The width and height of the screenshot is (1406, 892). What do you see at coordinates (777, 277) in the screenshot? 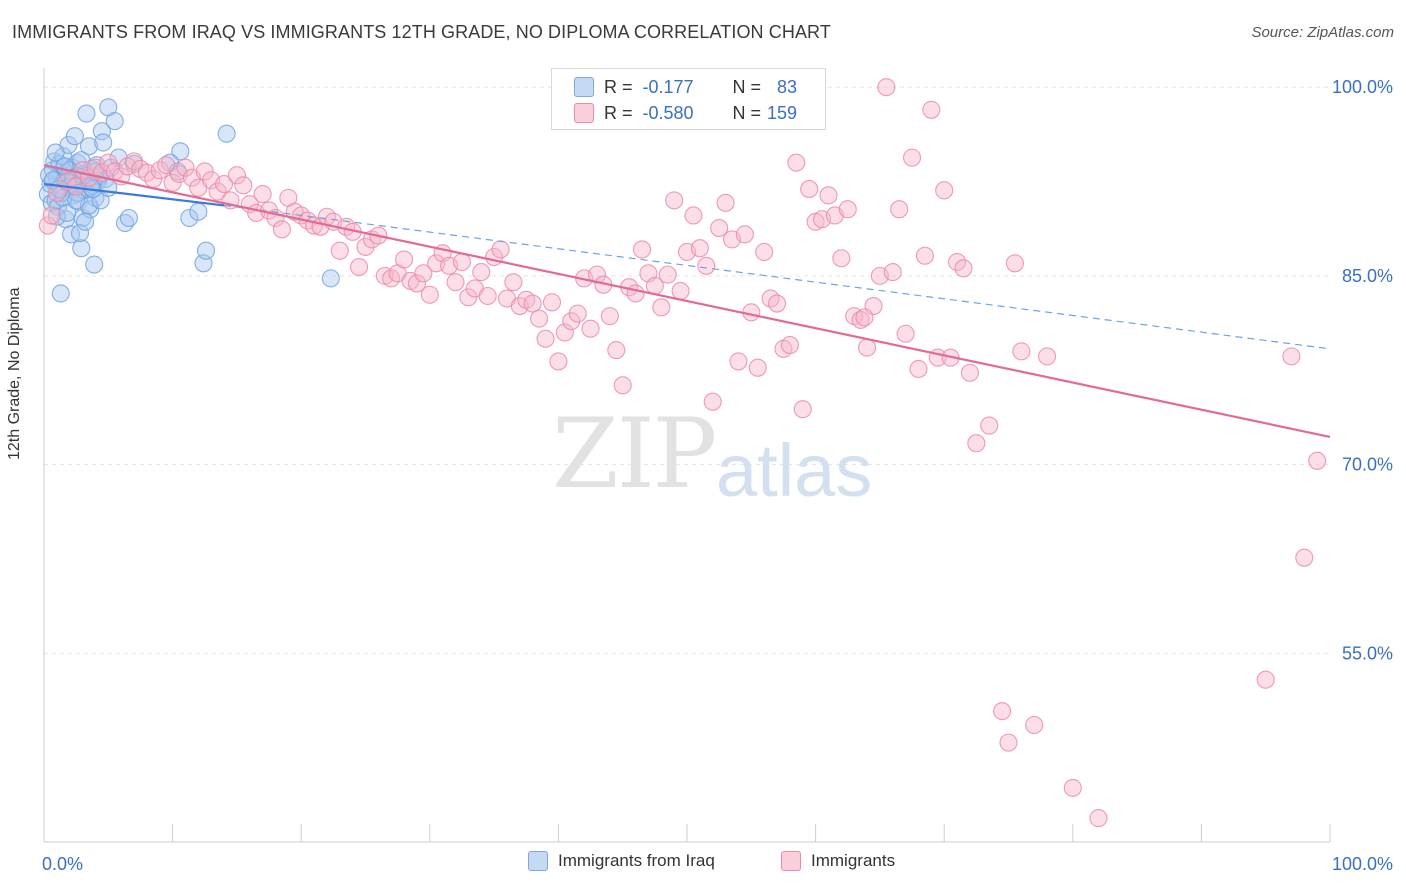
I see `trend-line-iraq-extension` at bounding box center [777, 277].